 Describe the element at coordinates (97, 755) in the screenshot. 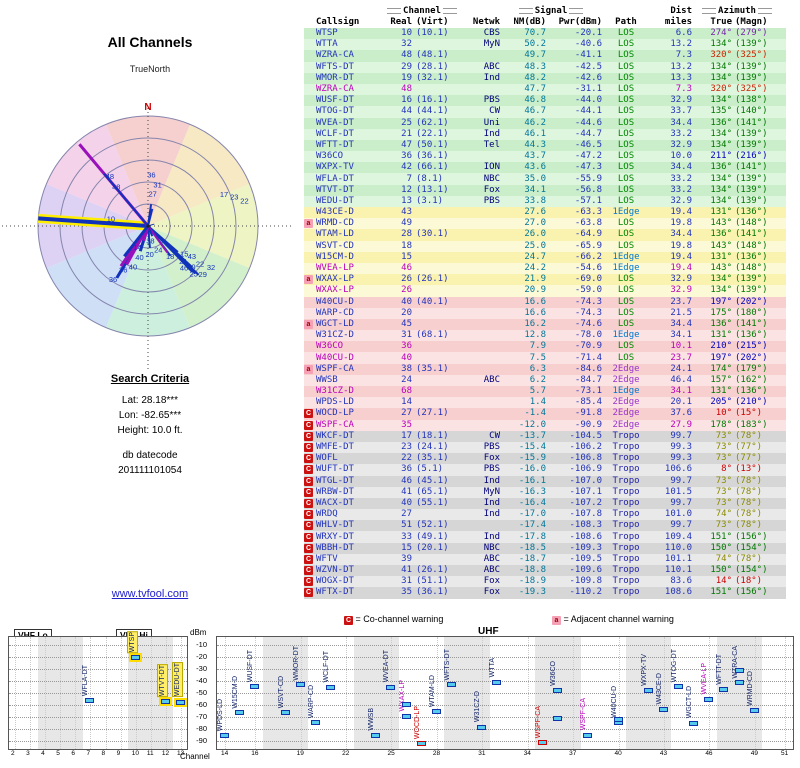

I see `vhf-channel-ticks: 2 3 4 5 6 7 8 9 10 11 12 13` at that location.